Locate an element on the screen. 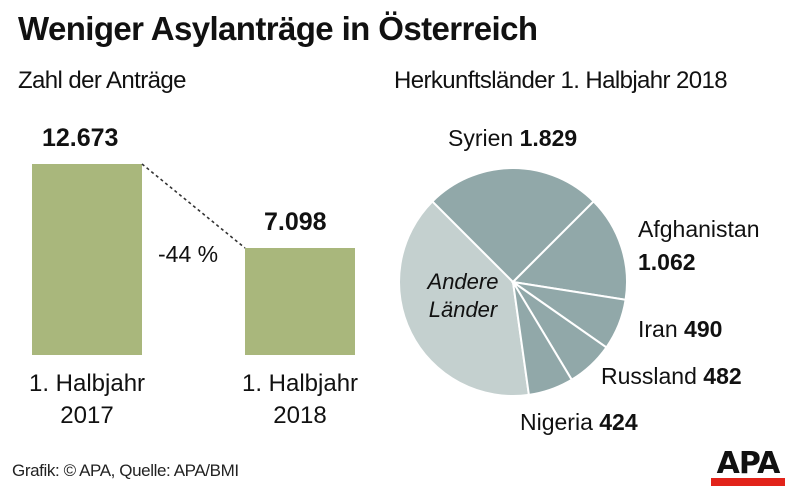  bar-2017-category-line1: 1. Halbjahr is located at coordinates (87, 383).